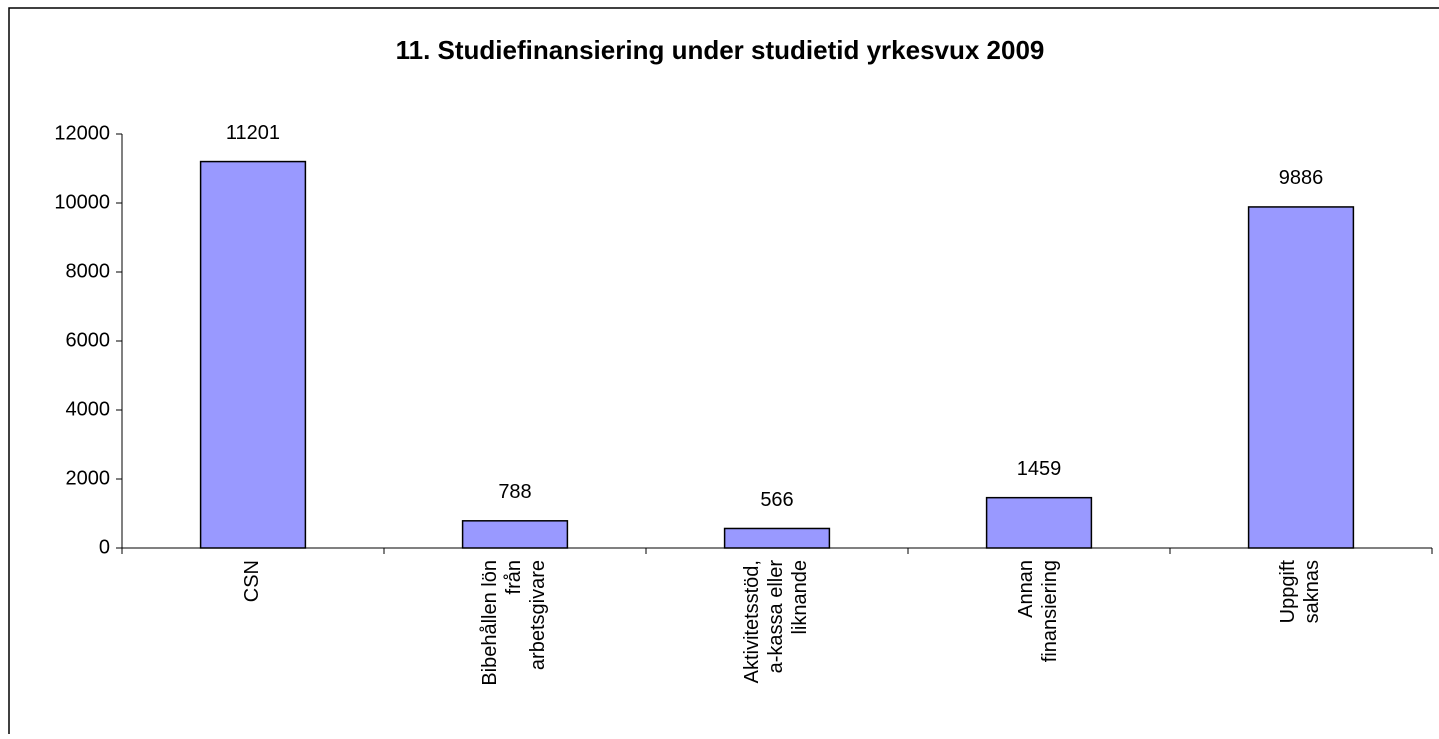  What do you see at coordinates (88, 271) in the screenshot?
I see `y-tick-label: 8000` at bounding box center [88, 271].